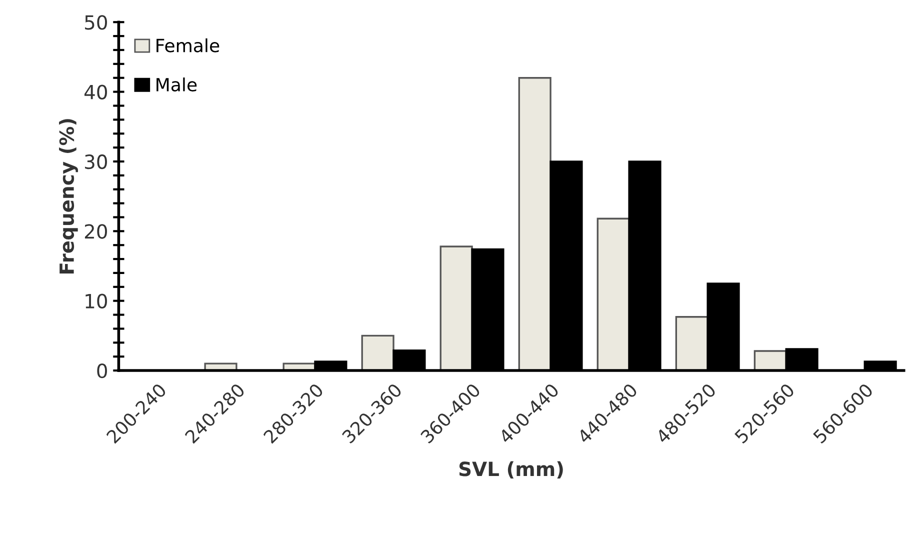  What do you see at coordinates (511, 470) in the screenshot?
I see `x-axis-title: SVL (mm)` at bounding box center [511, 470].